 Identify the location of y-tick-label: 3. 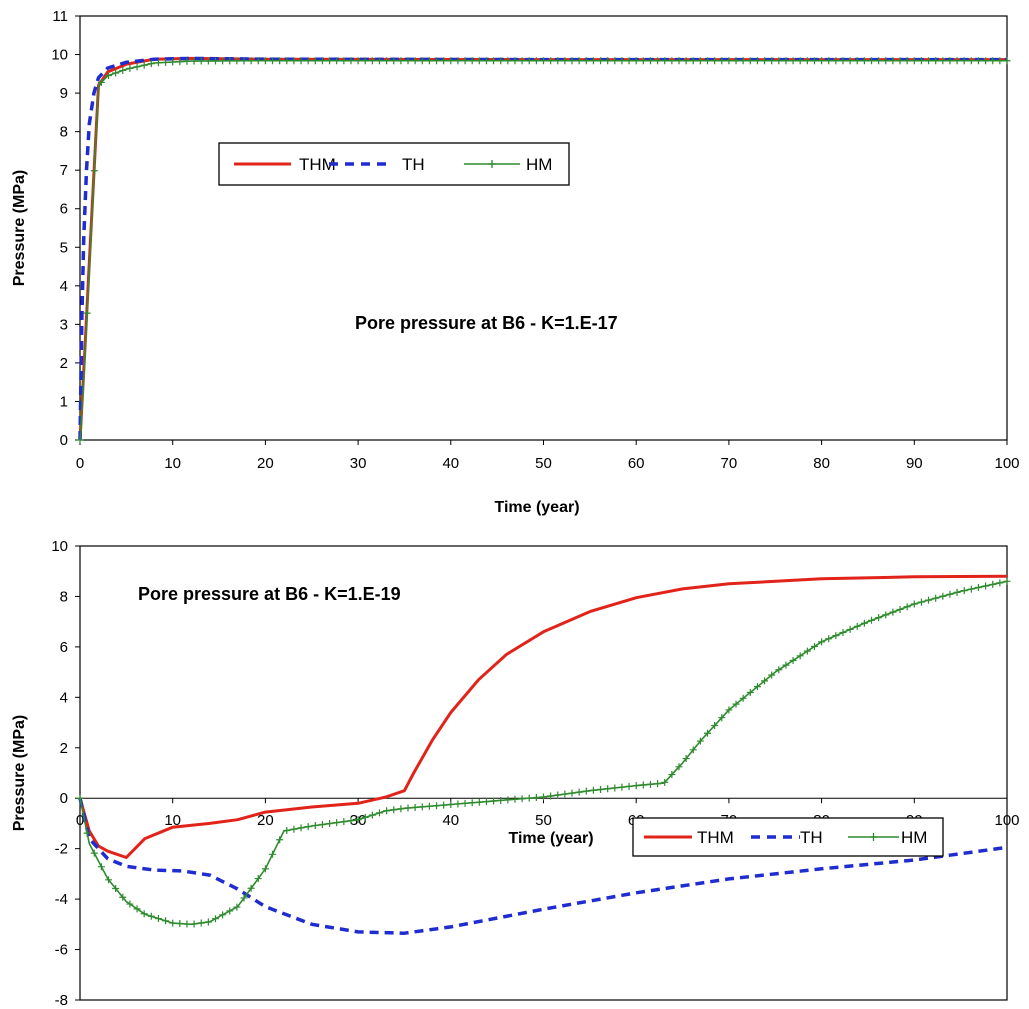
(64, 324).